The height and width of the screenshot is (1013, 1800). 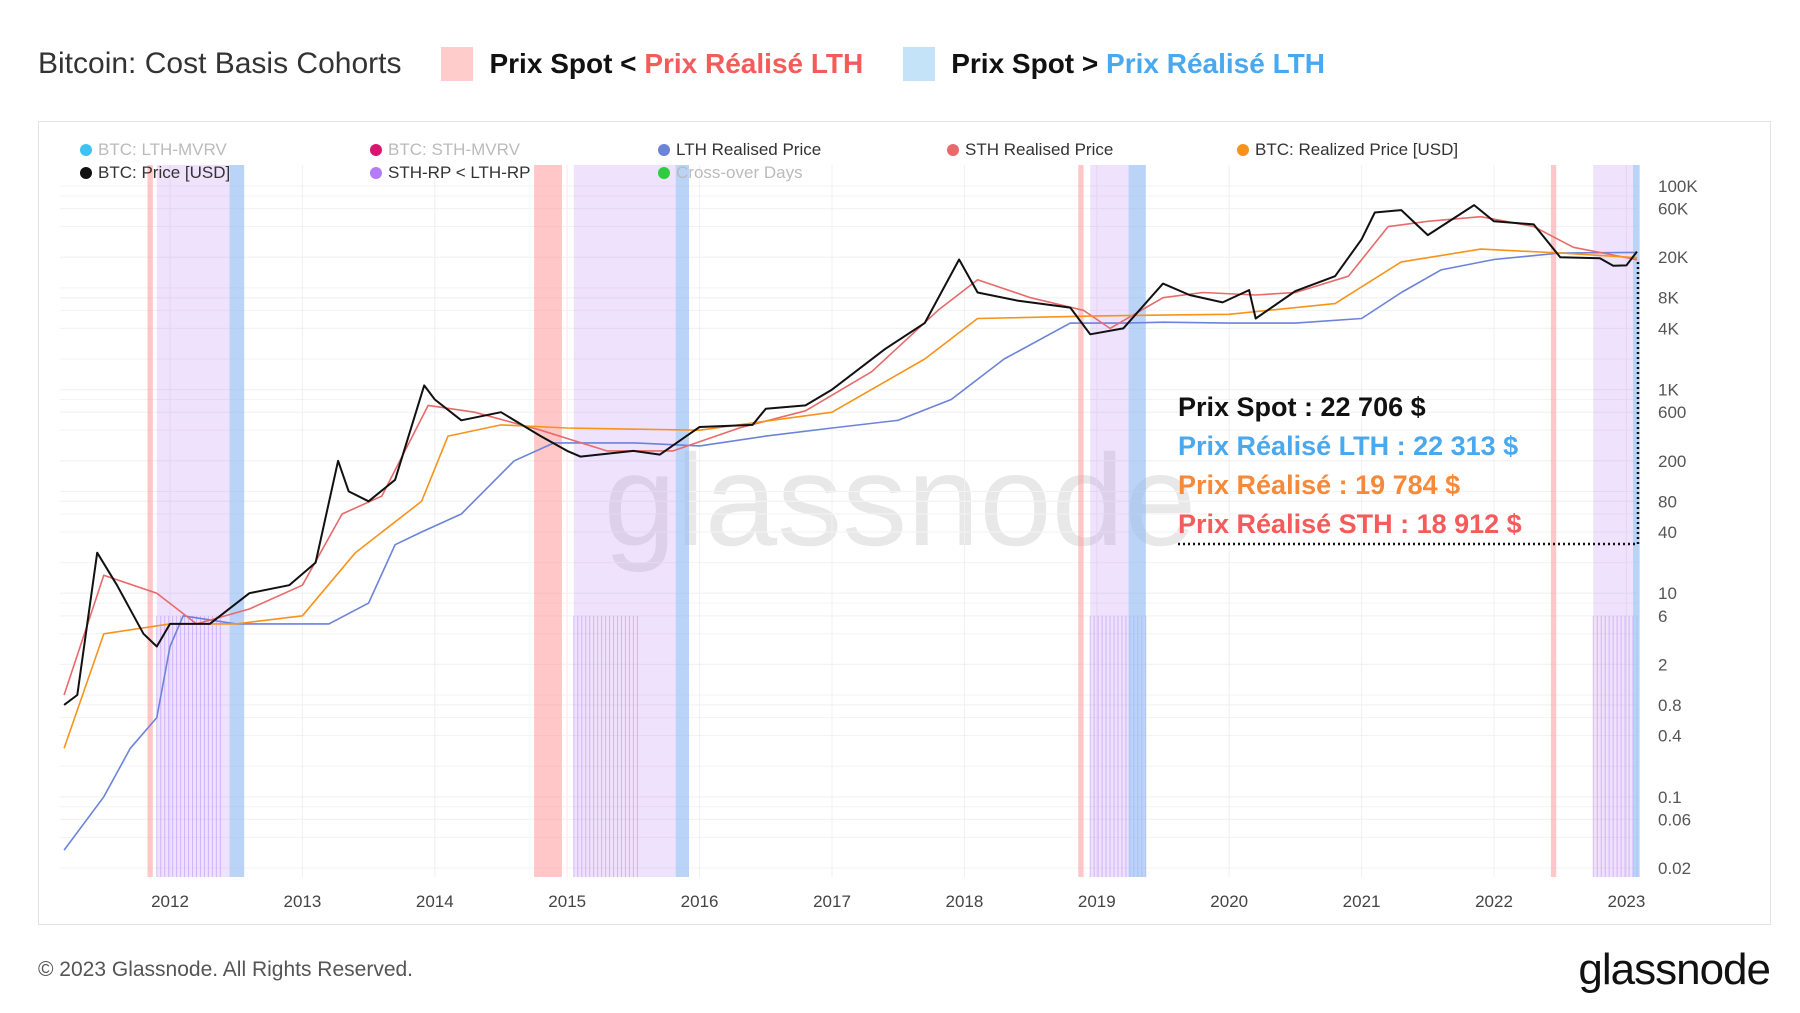 I want to click on legend-label: BTC: Price [USD], so click(x=164, y=172).